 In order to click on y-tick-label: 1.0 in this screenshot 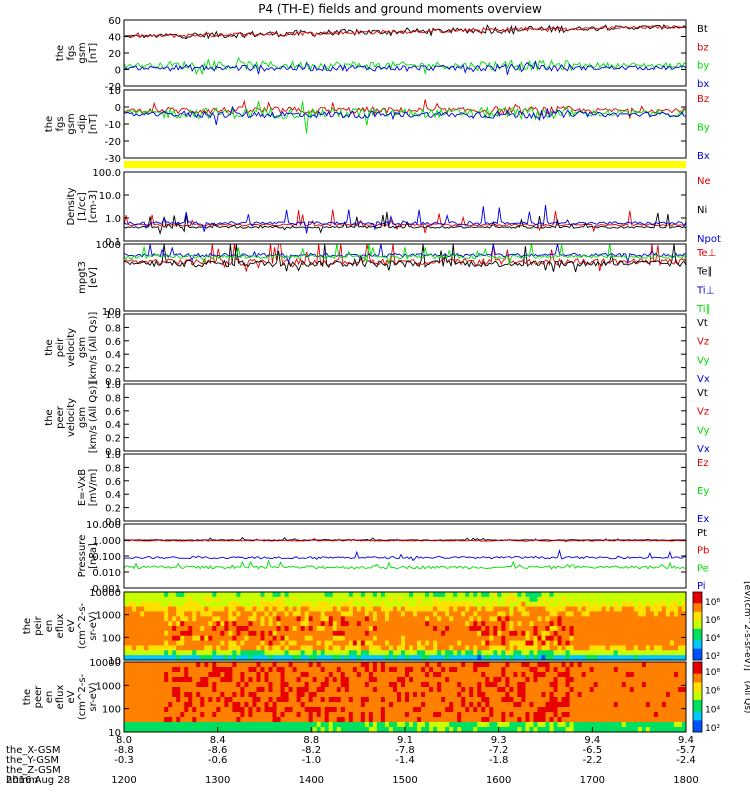, I will do `click(113, 315)`.